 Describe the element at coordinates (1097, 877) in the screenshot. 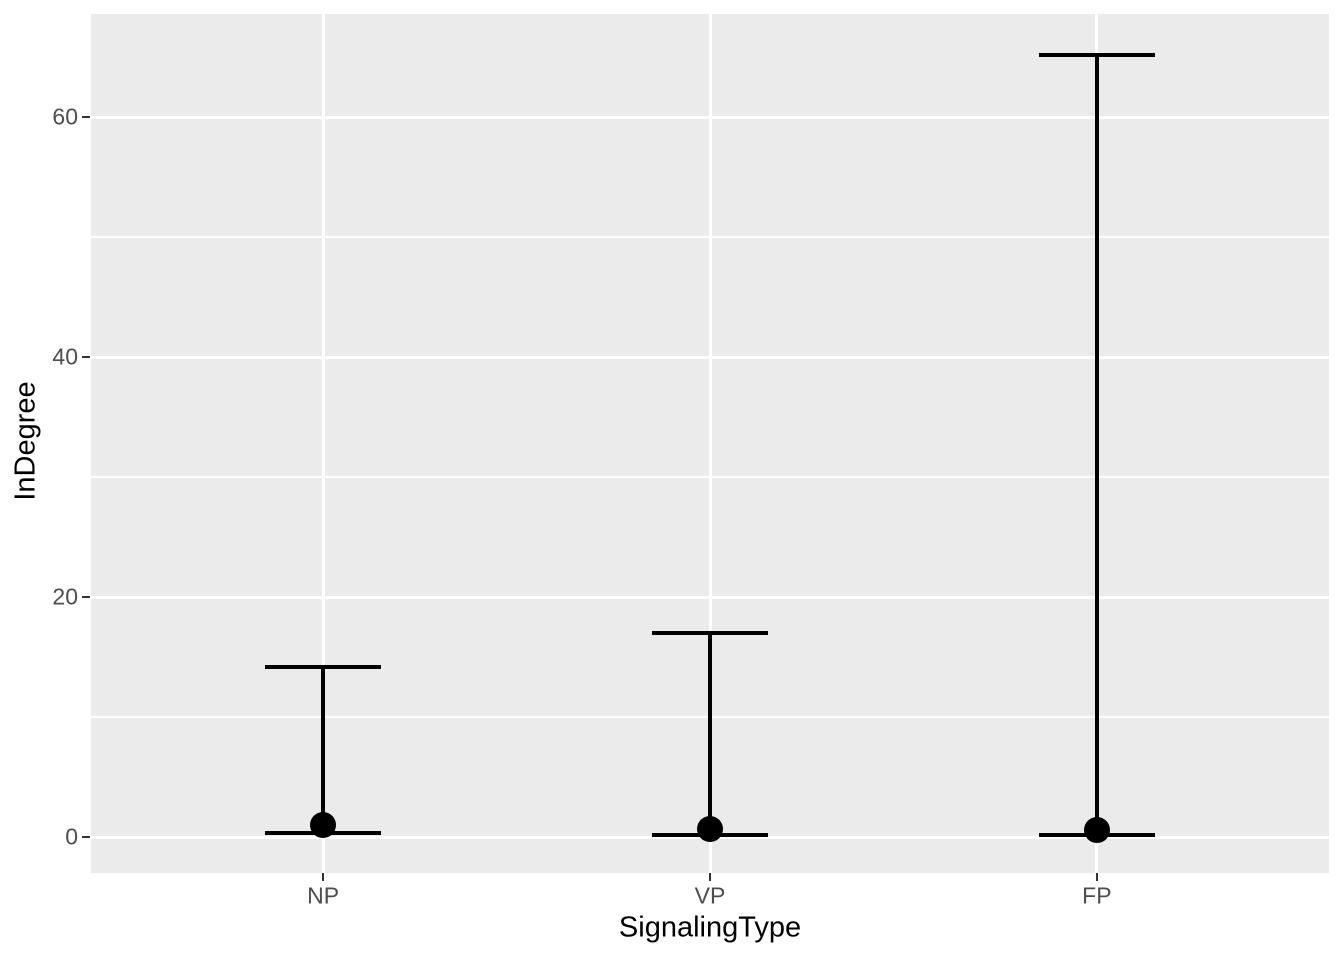

I see `x-tick-mark-FP` at that location.